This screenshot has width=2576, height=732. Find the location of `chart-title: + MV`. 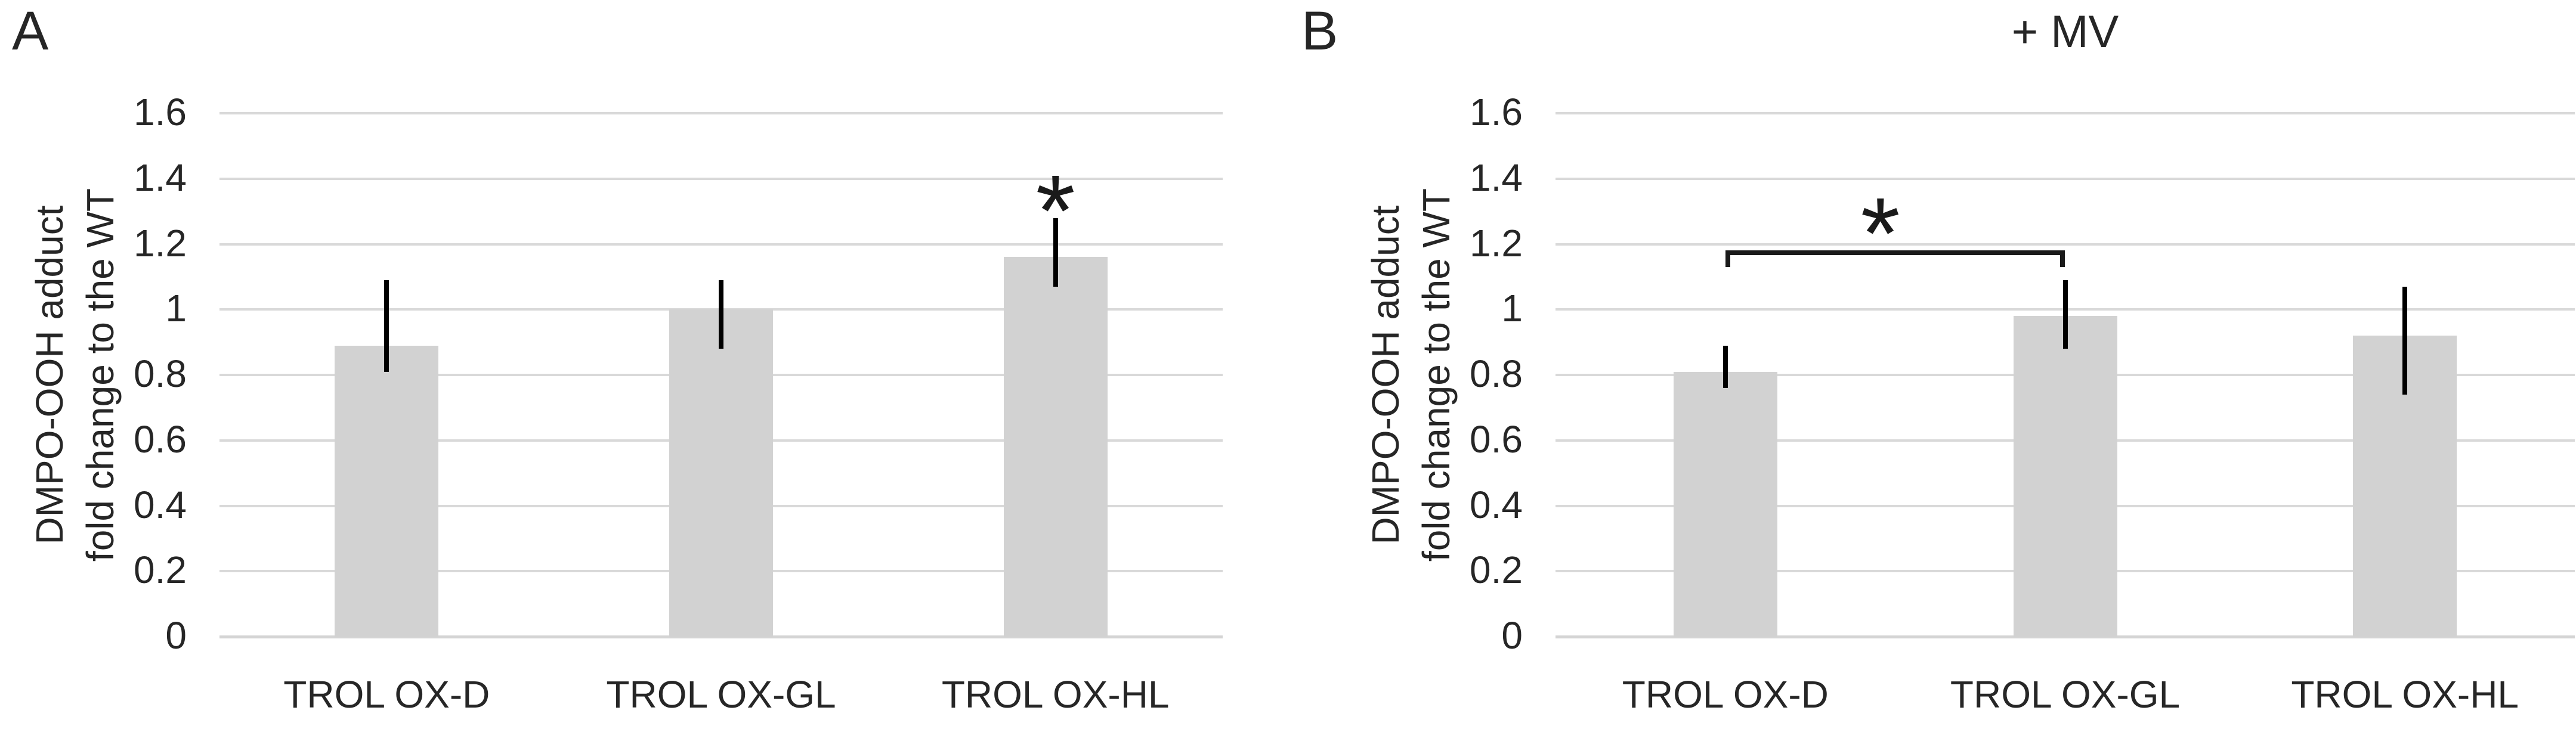

chart-title: + MV is located at coordinates (2065, 32).